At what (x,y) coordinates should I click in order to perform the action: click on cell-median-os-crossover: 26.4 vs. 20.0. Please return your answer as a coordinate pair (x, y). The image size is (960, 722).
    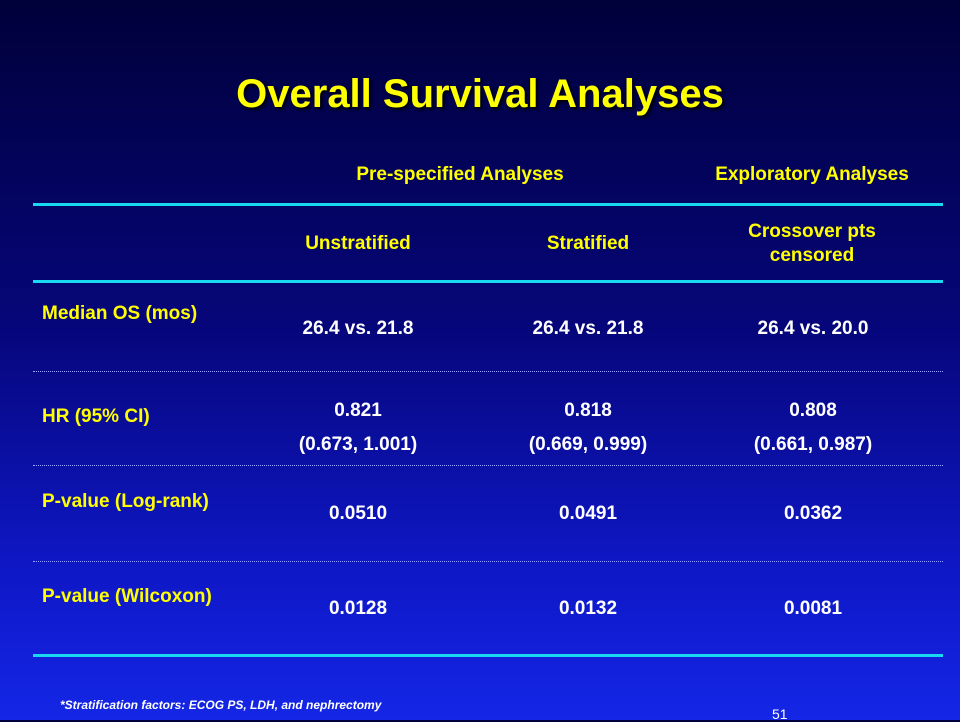
    Looking at the image, I should click on (813, 328).